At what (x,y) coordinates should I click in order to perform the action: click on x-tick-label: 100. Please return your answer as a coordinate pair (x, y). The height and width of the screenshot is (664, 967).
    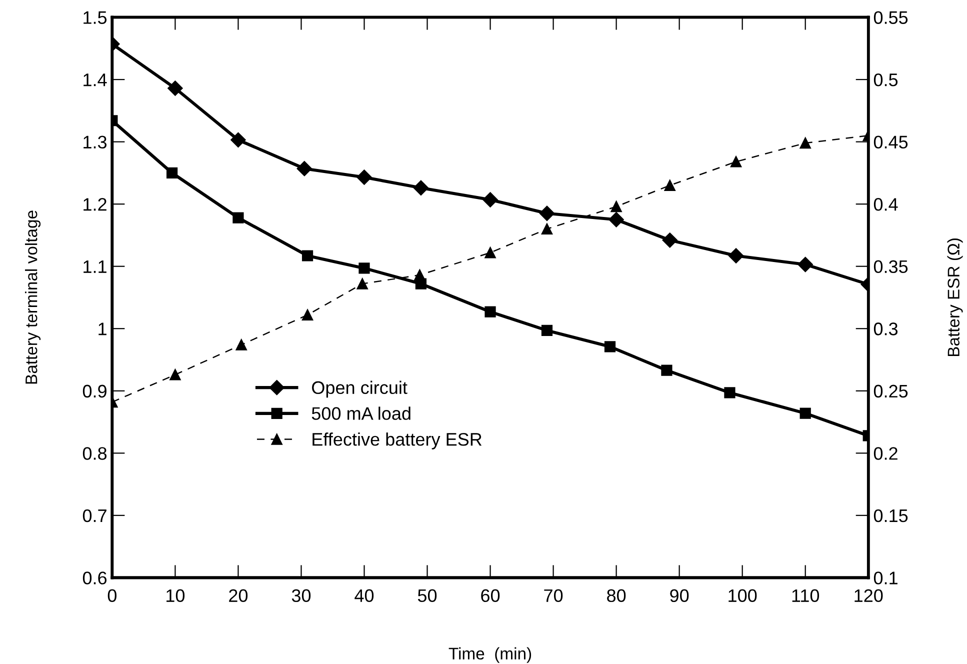
    Looking at the image, I should click on (742, 595).